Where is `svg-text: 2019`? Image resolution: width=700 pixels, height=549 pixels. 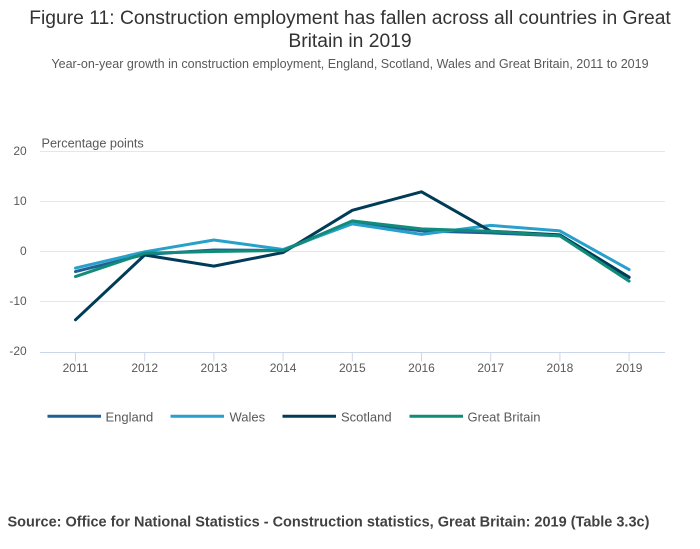
svg-text: 2019 is located at coordinates (629, 368).